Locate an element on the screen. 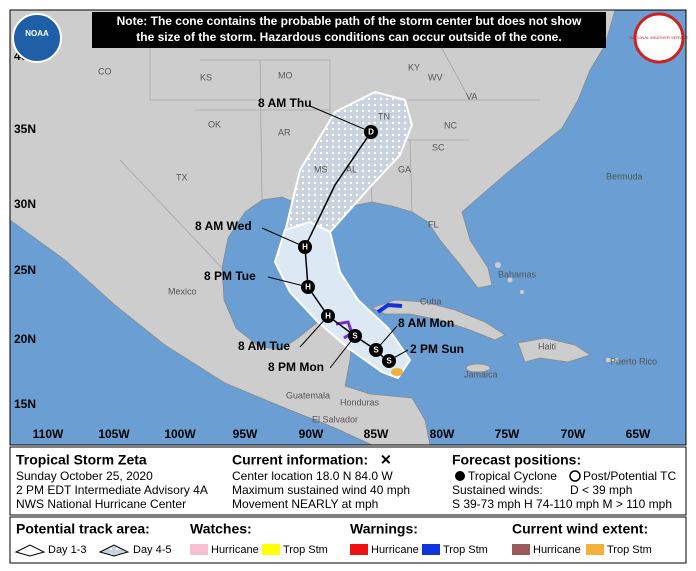 The height and width of the screenshot is (571, 696). place-label: VA is located at coordinates (471, 96).